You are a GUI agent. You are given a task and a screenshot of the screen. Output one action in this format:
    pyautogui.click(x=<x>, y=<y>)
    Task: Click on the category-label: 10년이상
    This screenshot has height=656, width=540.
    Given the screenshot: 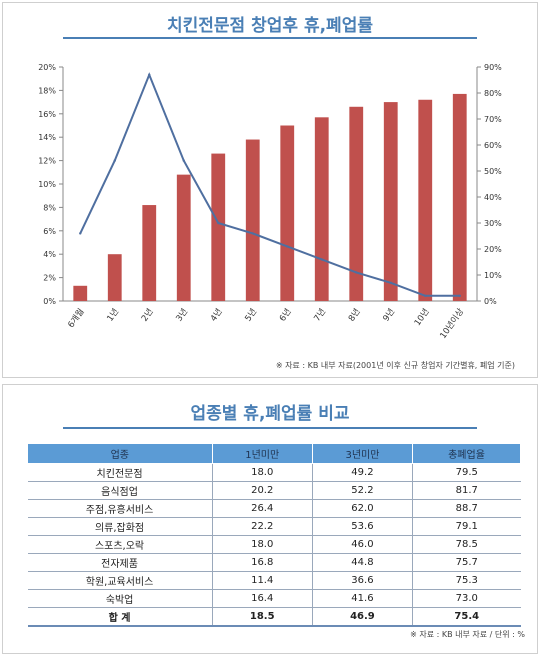 What is the action you would take?
    pyautogui.click(x=452, y=323)
    